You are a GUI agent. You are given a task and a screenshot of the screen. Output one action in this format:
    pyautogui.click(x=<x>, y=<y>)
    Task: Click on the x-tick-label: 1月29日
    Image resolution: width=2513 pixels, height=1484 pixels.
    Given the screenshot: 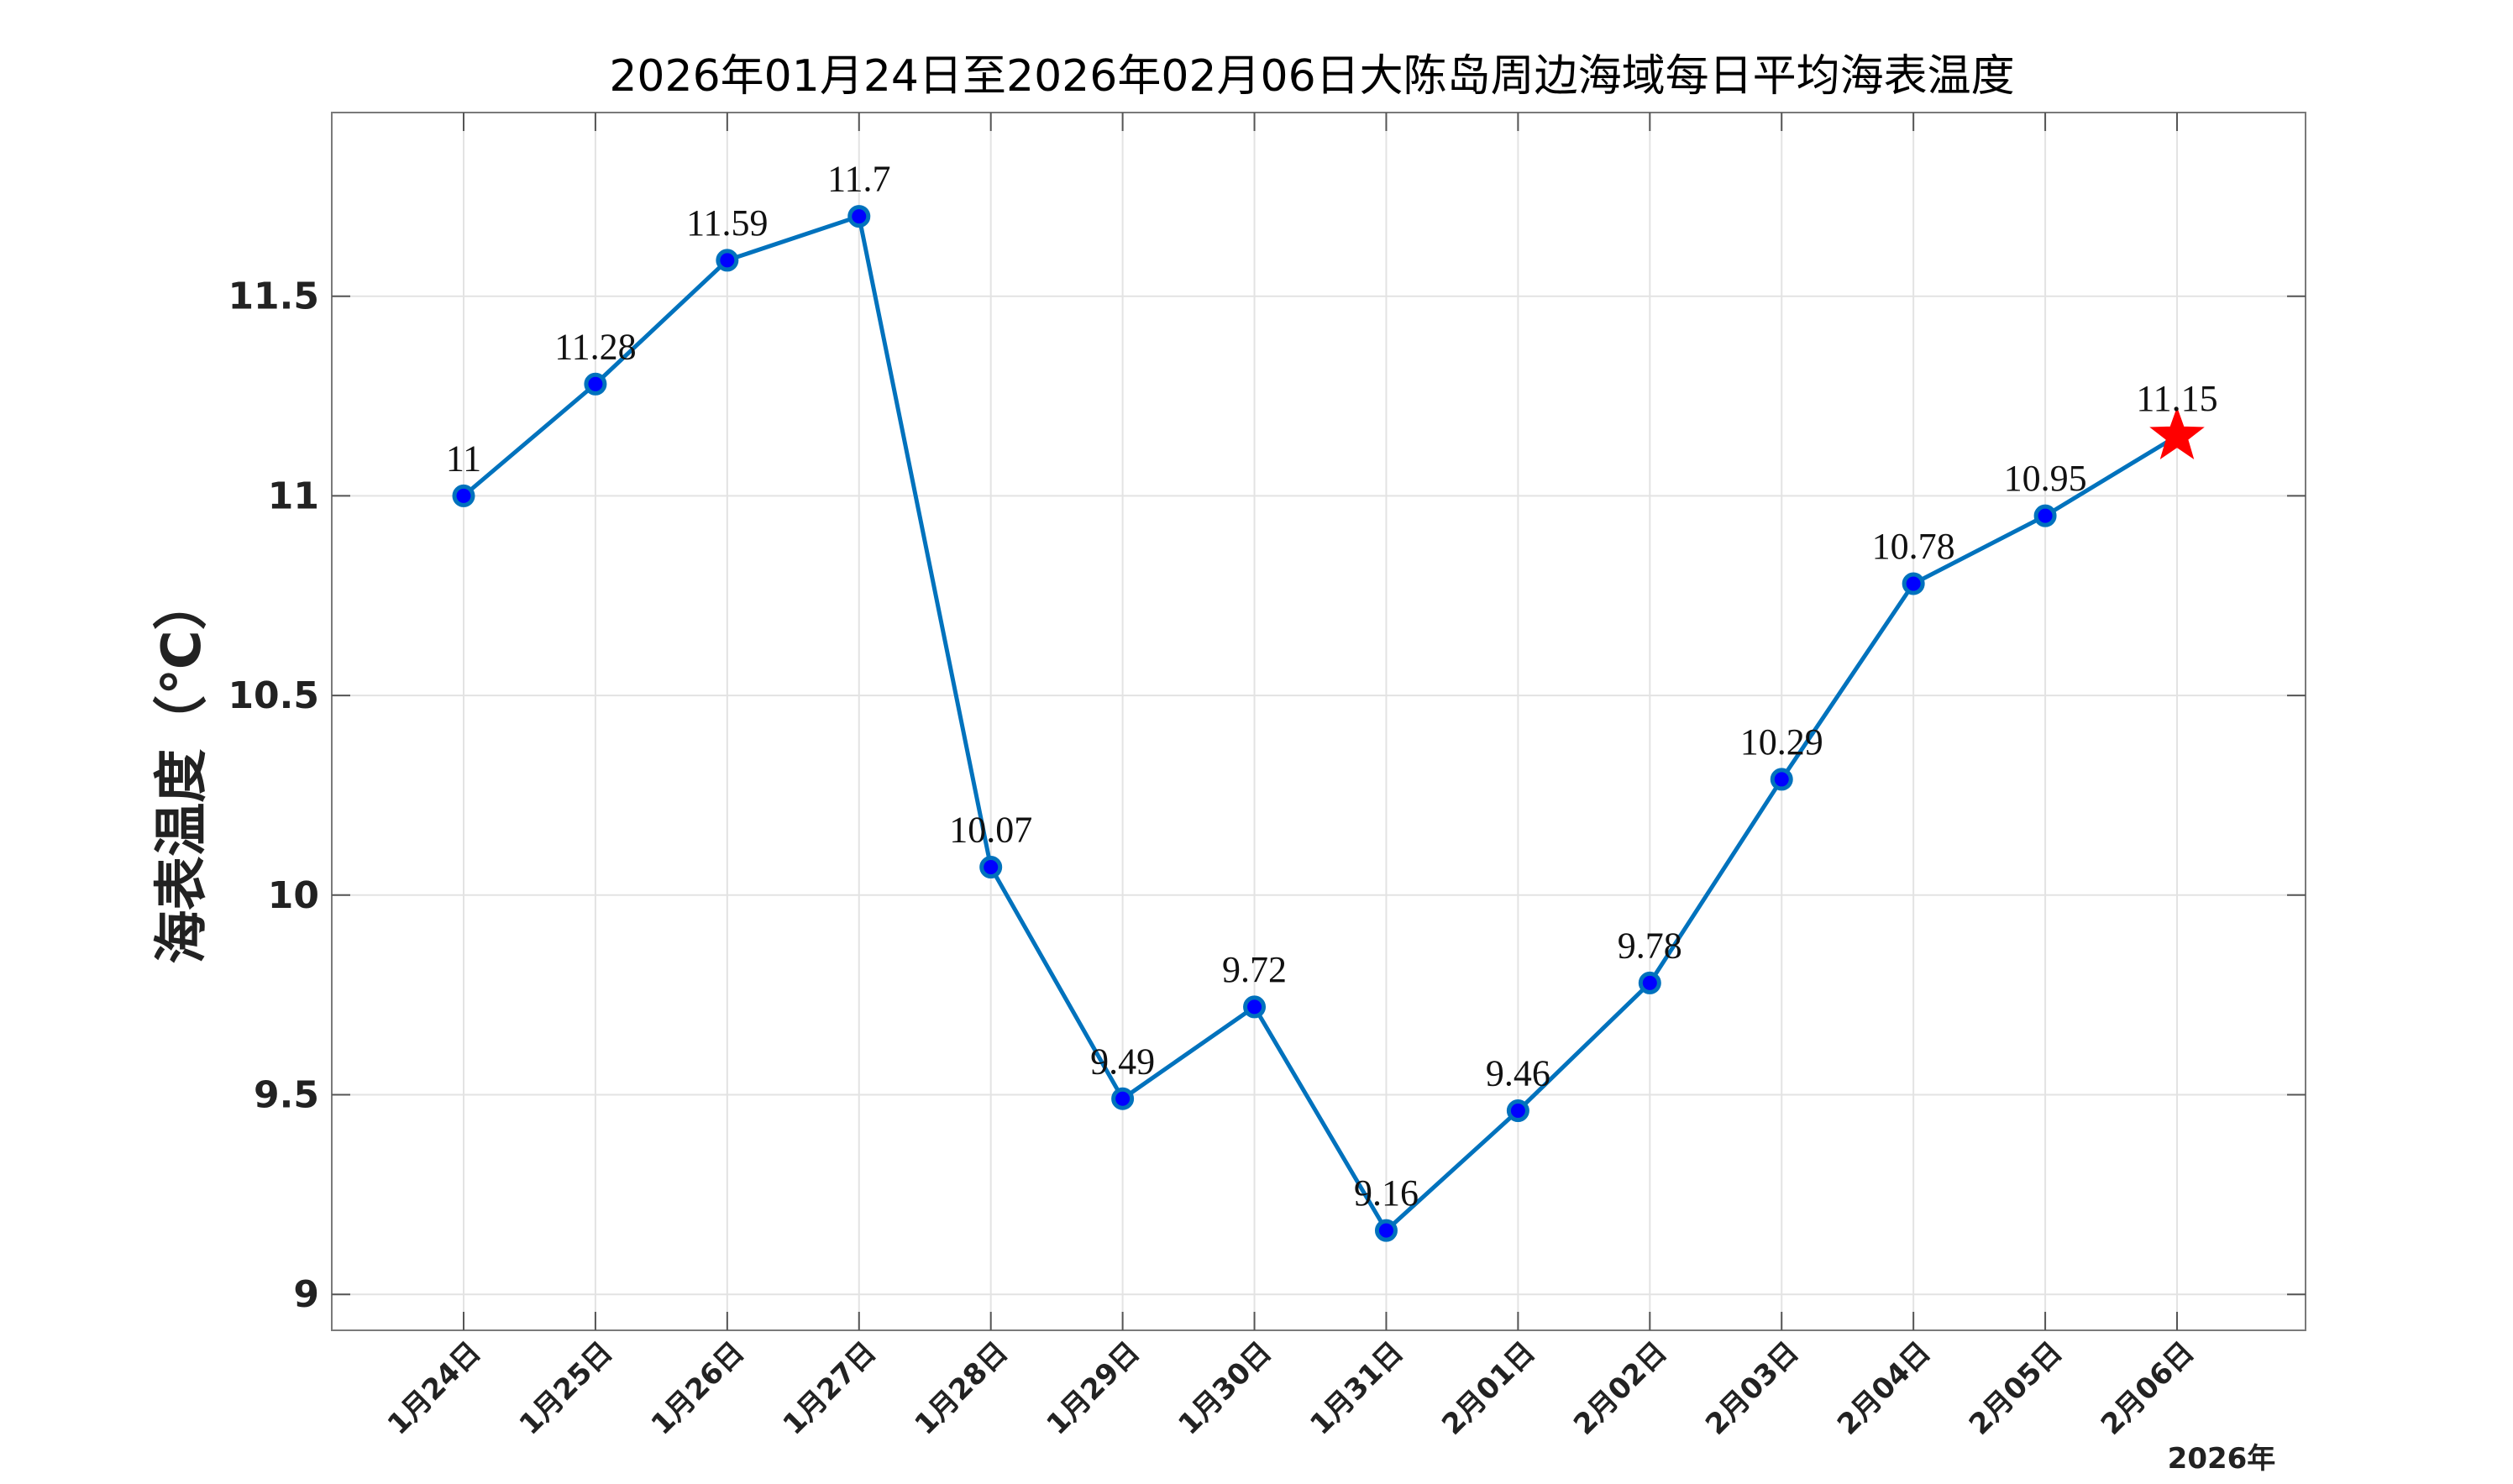 What is the action you would take?
    pyautogui.click(x=1093, y=1389)
    